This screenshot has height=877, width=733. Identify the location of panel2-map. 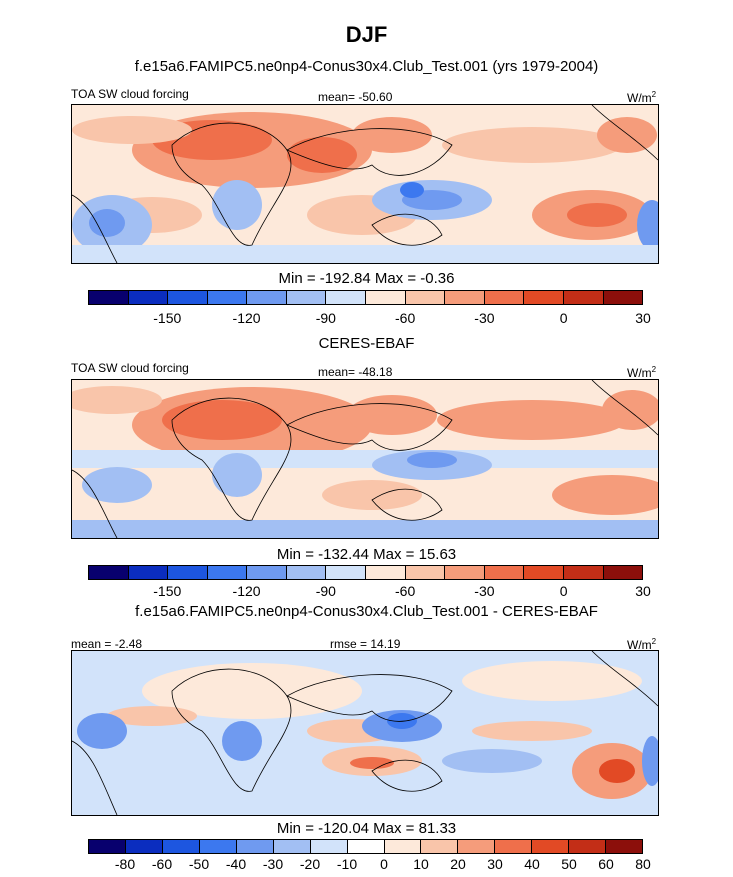
(365, 459).